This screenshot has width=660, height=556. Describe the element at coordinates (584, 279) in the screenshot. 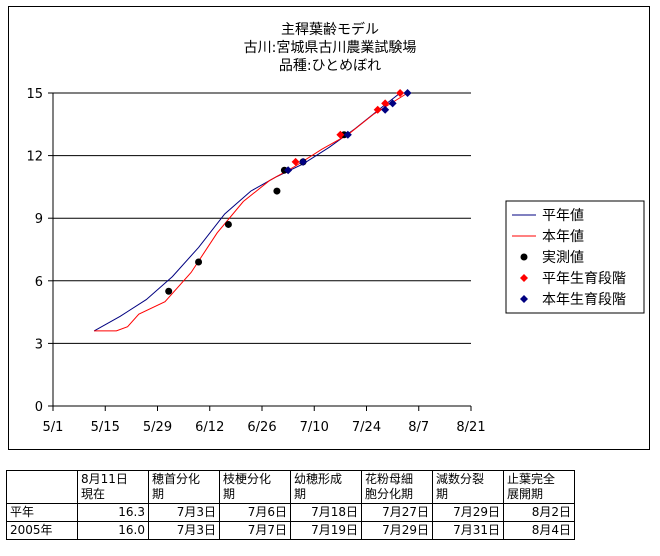

I see `legend-label: 平年生育段階` at that location.